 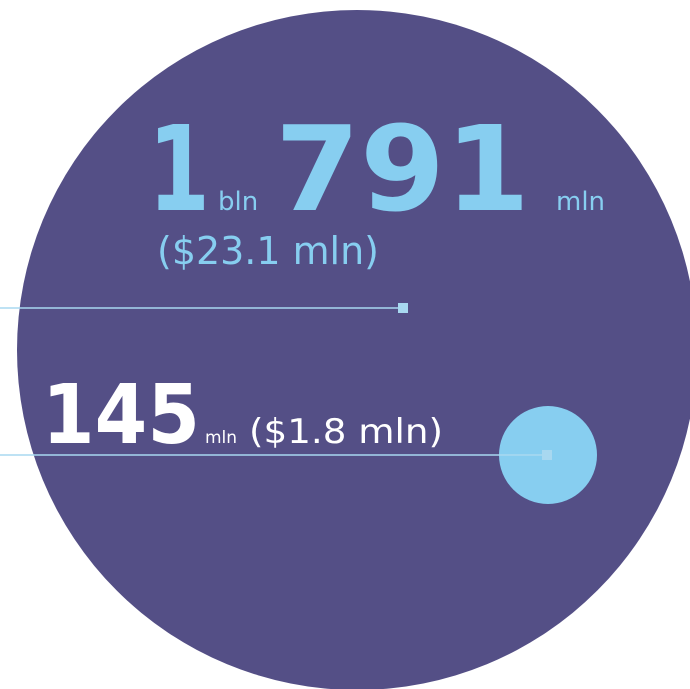 I want to click on large-number: 791, so click(x=402, y=169).